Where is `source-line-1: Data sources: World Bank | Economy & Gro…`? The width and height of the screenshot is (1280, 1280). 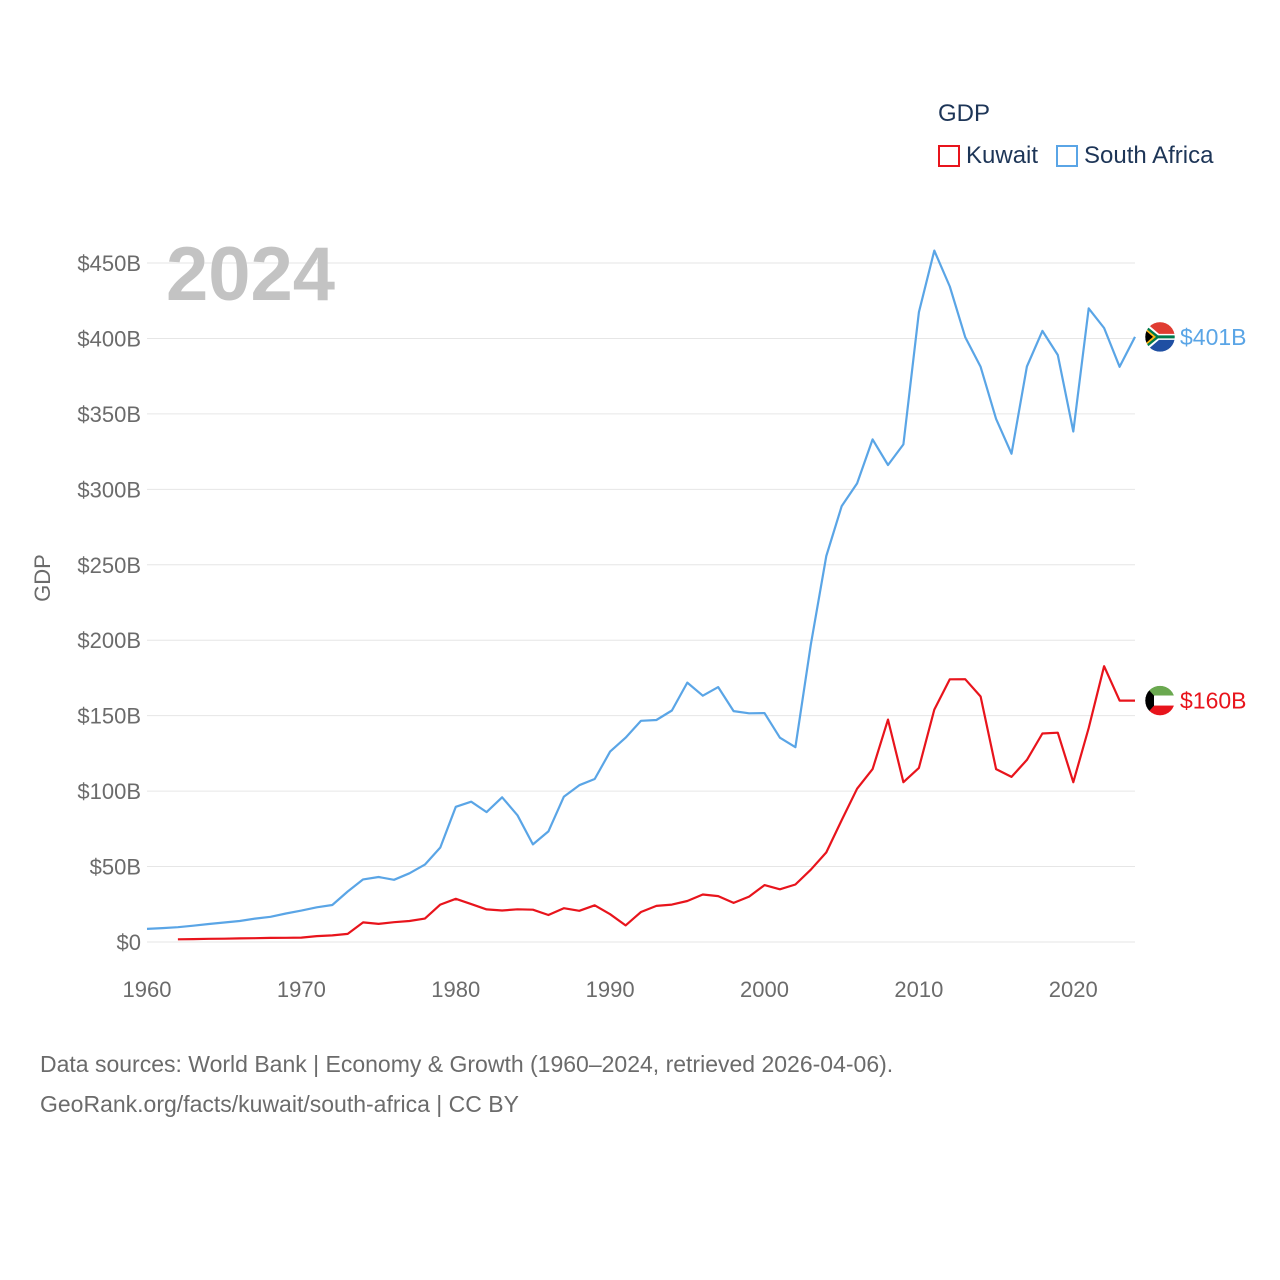 source-line-1: Data sources: World Bank | Economy & Gro… is located at coordinates (467, 1064).